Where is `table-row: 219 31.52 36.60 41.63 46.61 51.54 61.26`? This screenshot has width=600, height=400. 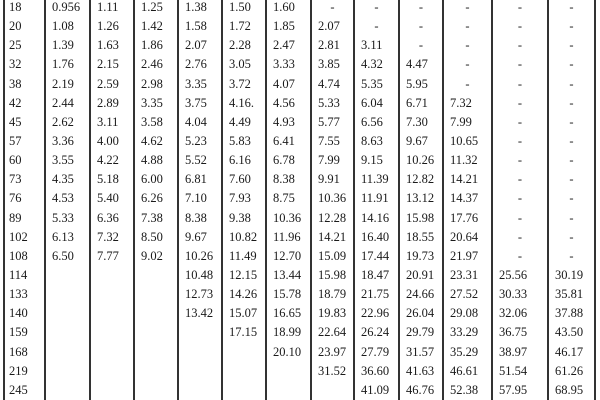
table-row: 219 31.52 36.60 41.63 46.61 51.54 61.26 is located at coordinates (299, 371).